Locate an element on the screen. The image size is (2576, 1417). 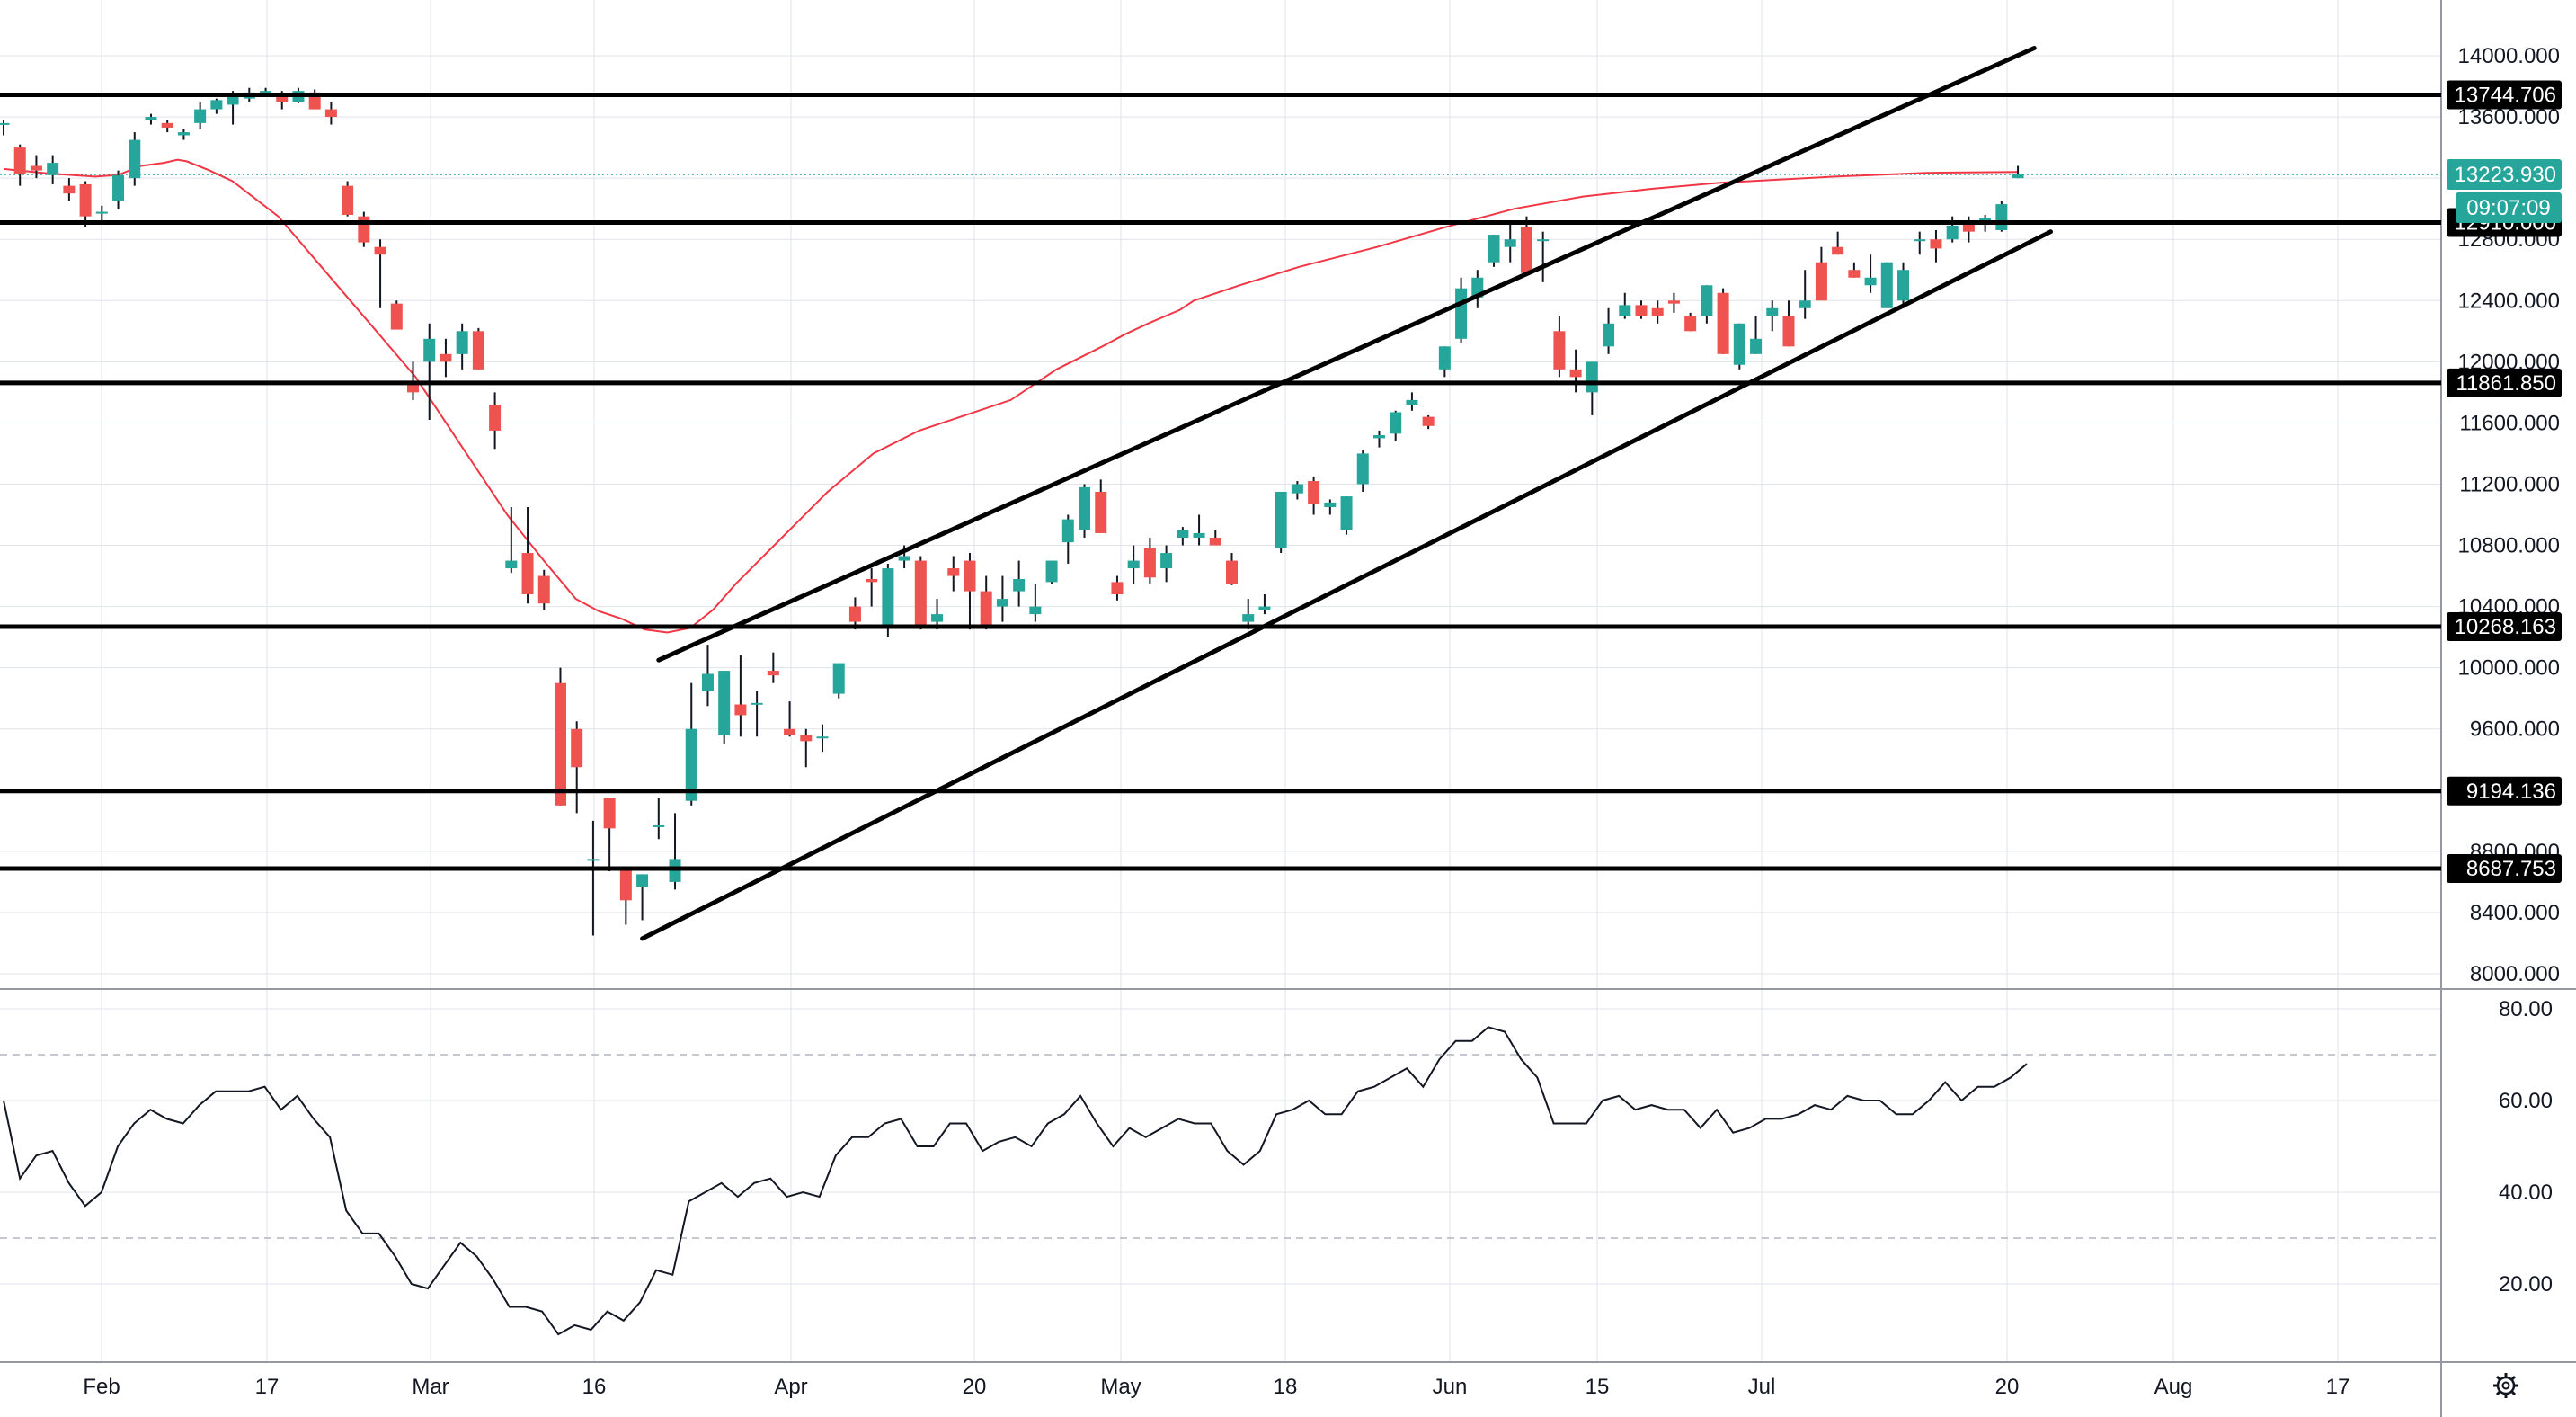
price-tick-label: 9600.000 is located at coordinates (2515, 730).